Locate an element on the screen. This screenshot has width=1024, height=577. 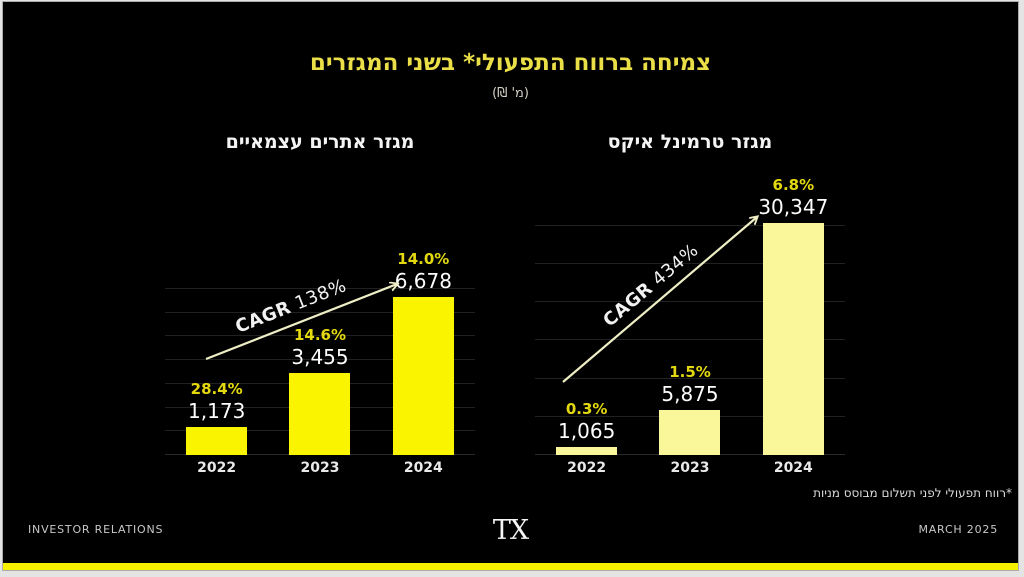
slide-subtitle: (מ' ₪) is located at coordinates (510, 93).